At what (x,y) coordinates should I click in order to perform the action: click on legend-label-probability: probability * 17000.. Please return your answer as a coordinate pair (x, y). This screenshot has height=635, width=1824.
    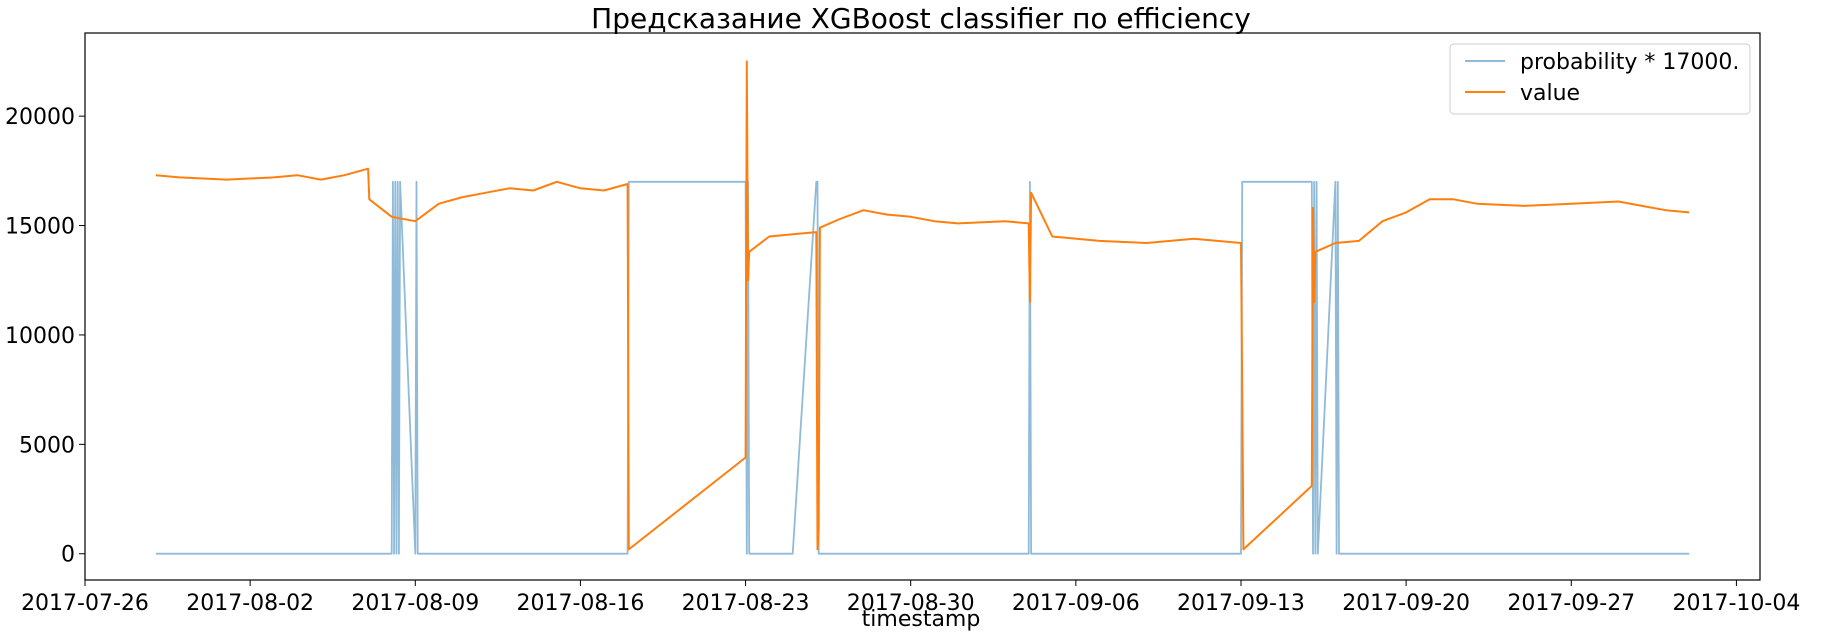
    Looking at the image, I should click on (1629, 62).